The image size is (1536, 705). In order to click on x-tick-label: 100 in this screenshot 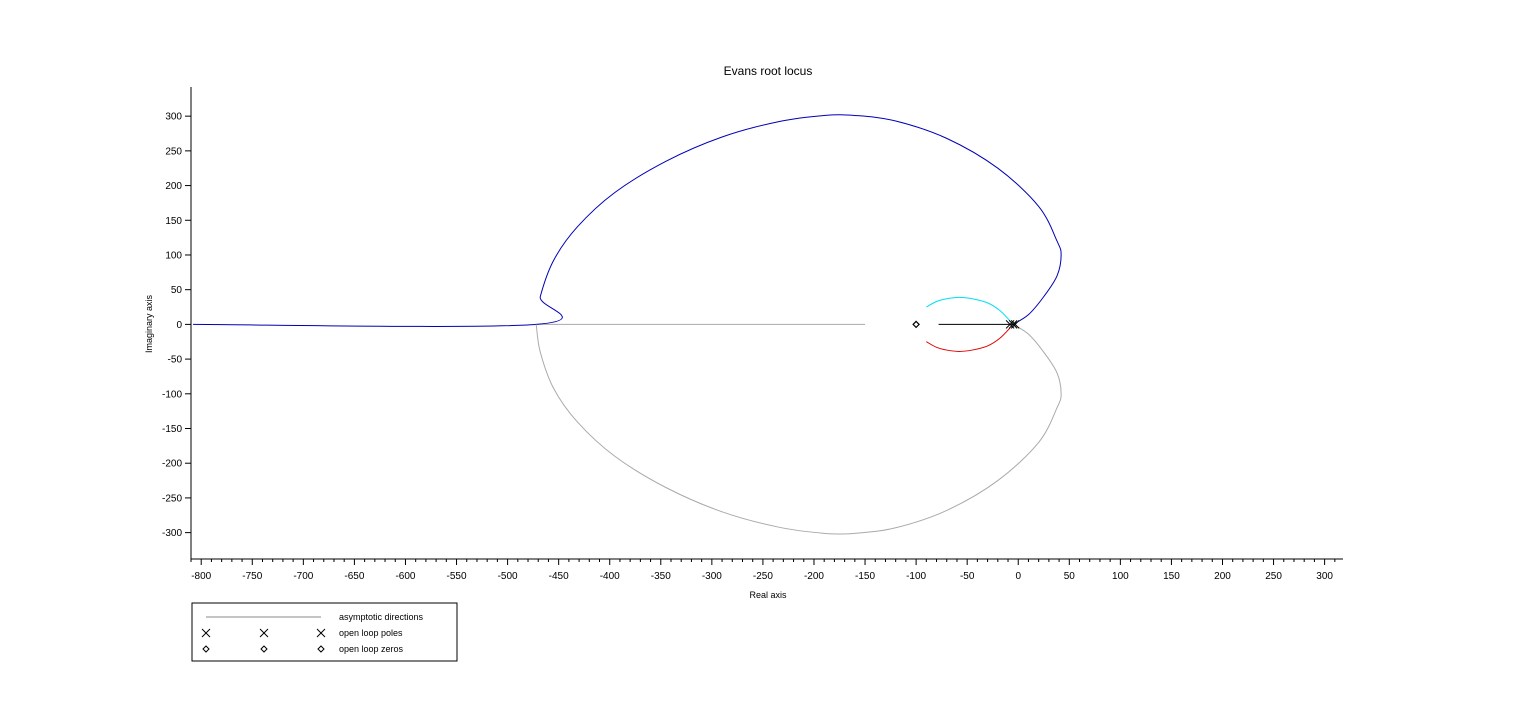, I will do `click(1120, 576)`.